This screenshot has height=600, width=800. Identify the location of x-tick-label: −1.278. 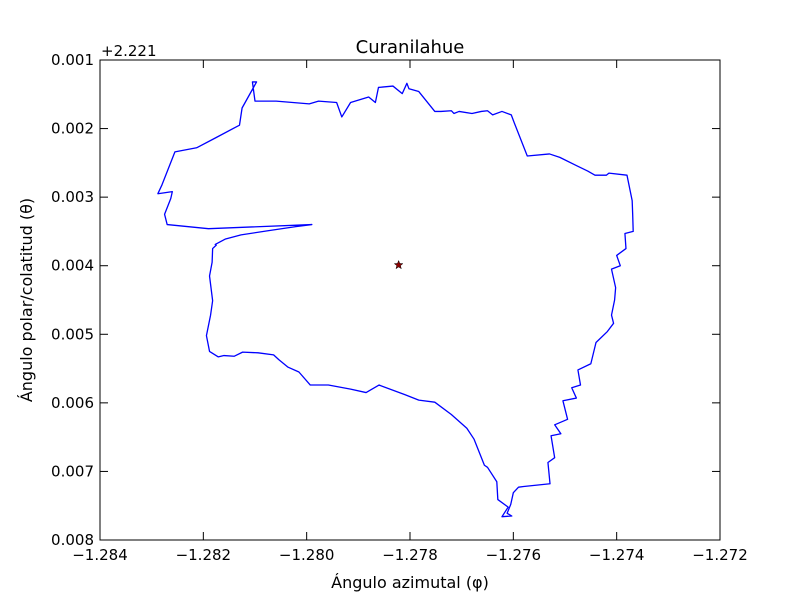
(410, 555).